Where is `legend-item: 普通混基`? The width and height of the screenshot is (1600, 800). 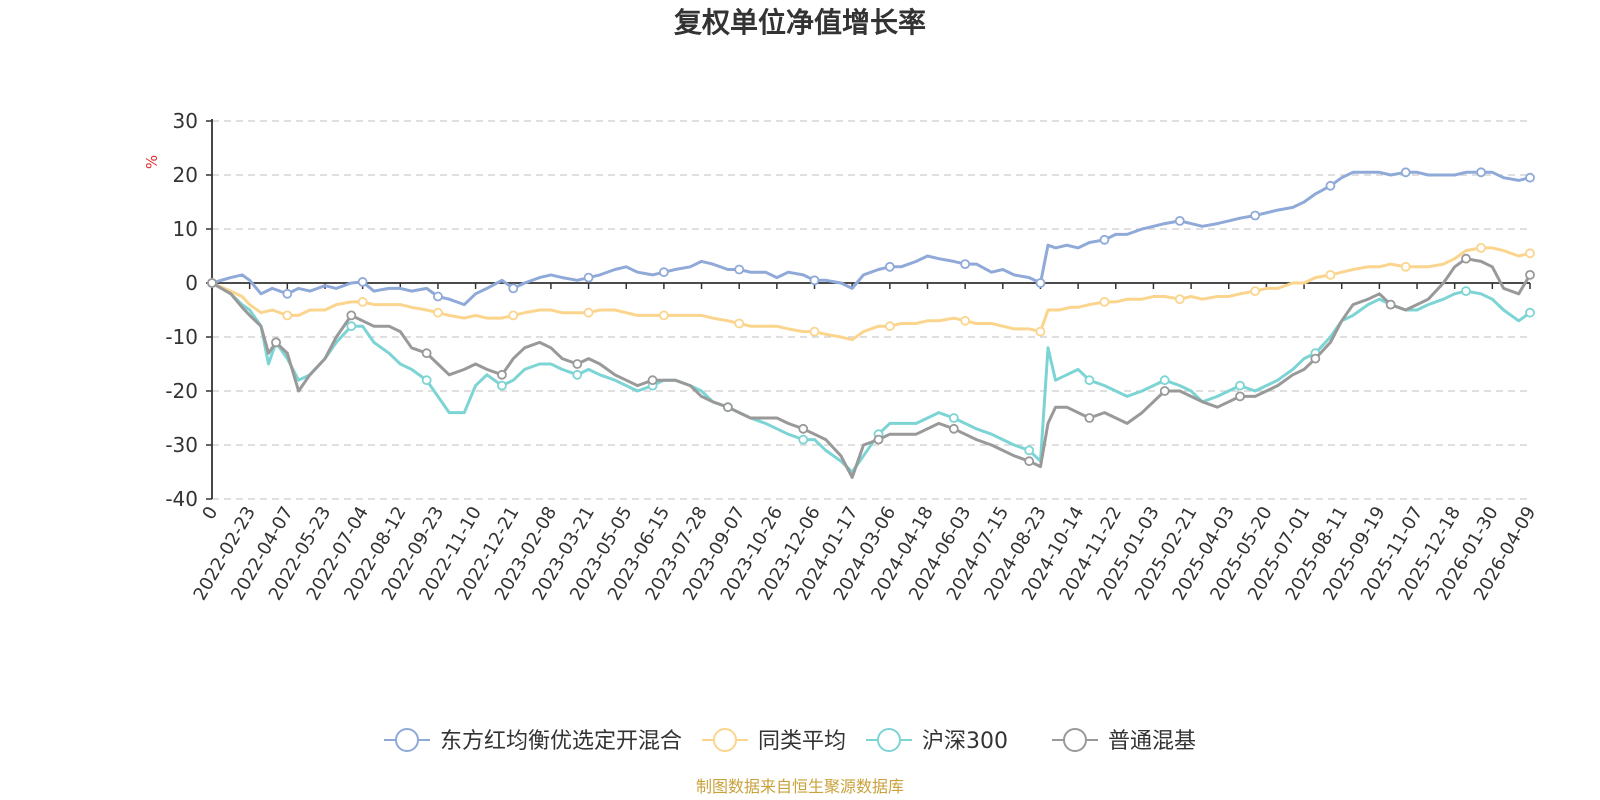
legend-item: 普通混基 is located at coordinates (1124, 741).